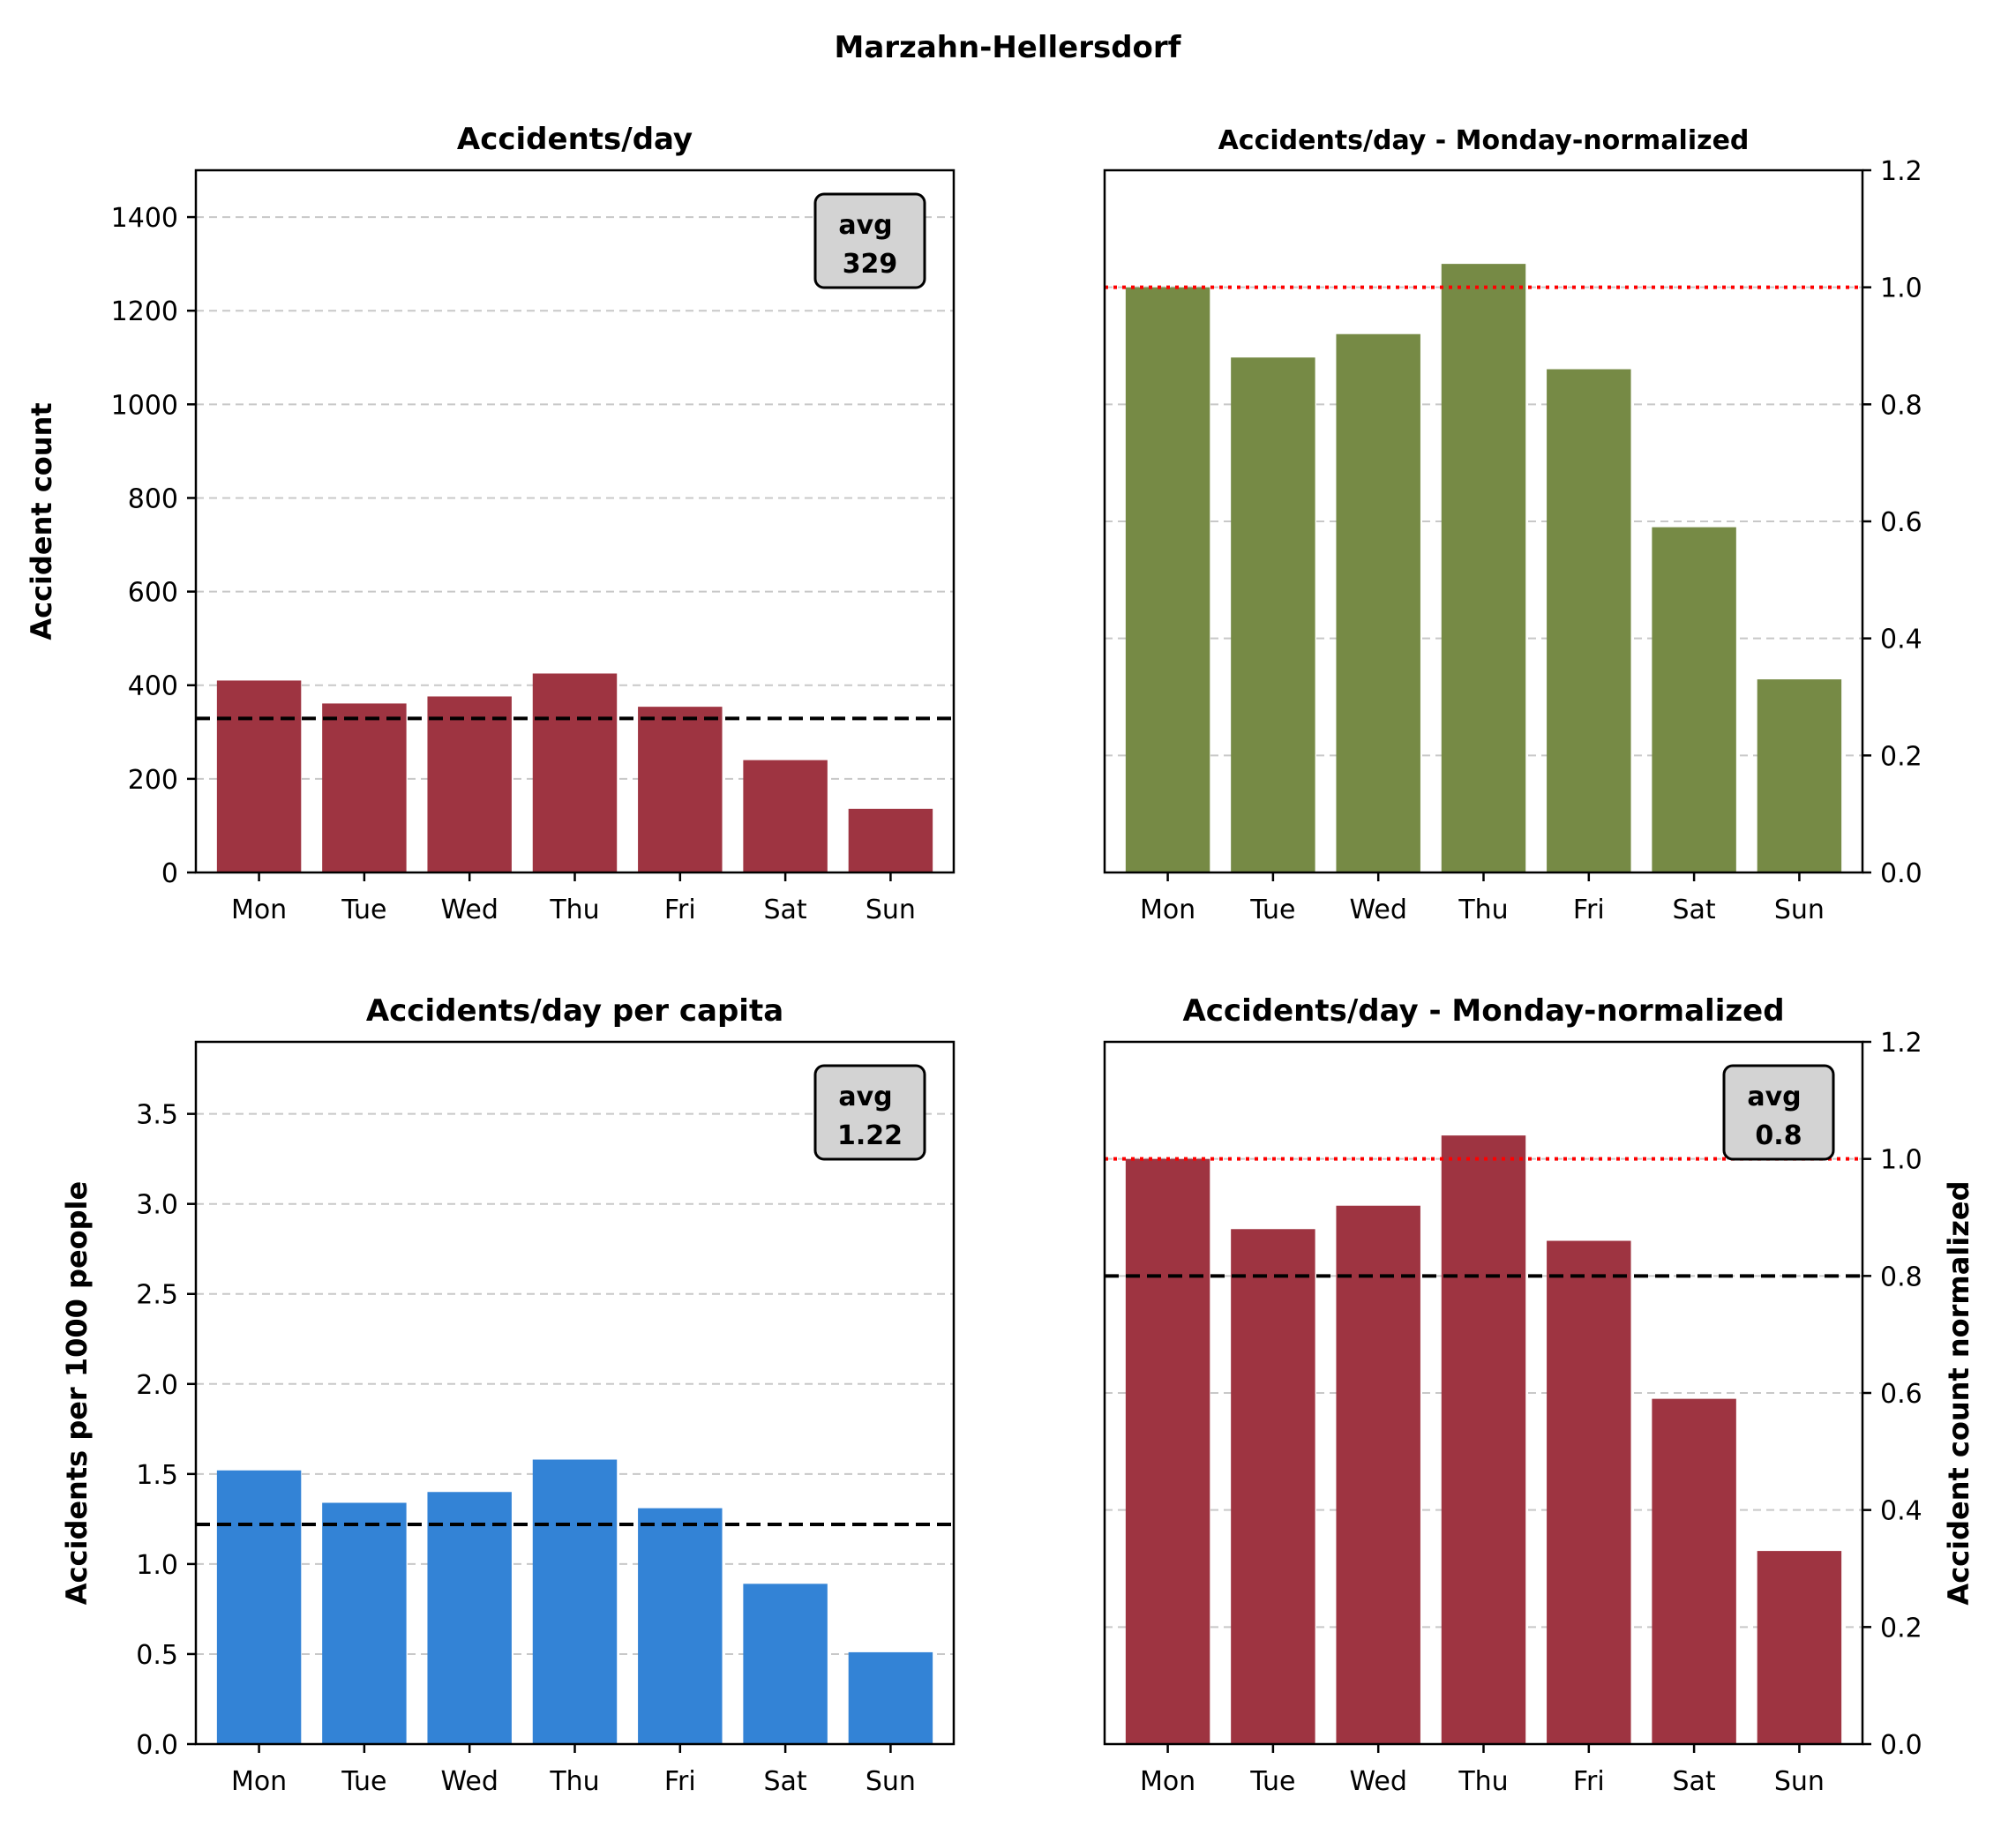  What do you see at coordinates (1901, 1745) in the screenshot?
I see `panel4-ytick-label: 0.0` at bounding box center [1901, 1745].